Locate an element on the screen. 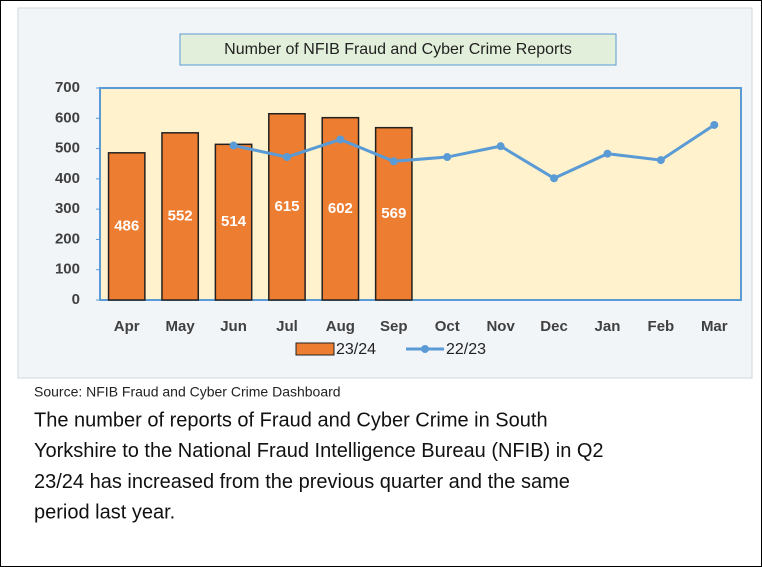 The width and height of the screenshot is (762, 567). y-tick-label: 500 is located at coordinates (67, 148).